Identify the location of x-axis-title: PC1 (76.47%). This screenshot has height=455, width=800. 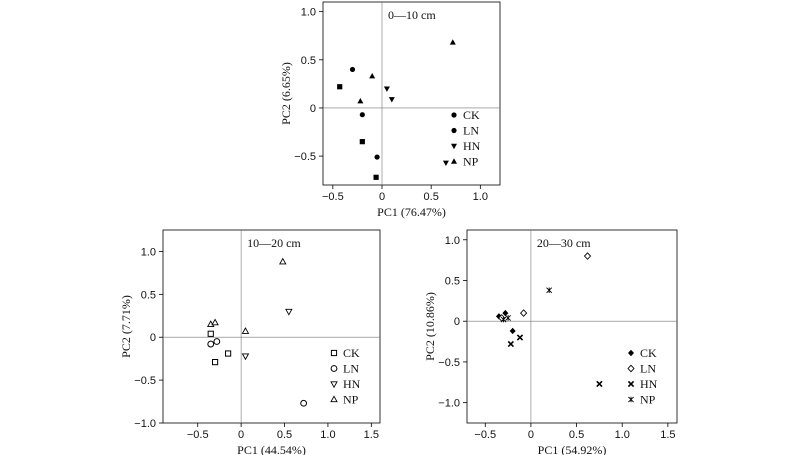
(411, 212).